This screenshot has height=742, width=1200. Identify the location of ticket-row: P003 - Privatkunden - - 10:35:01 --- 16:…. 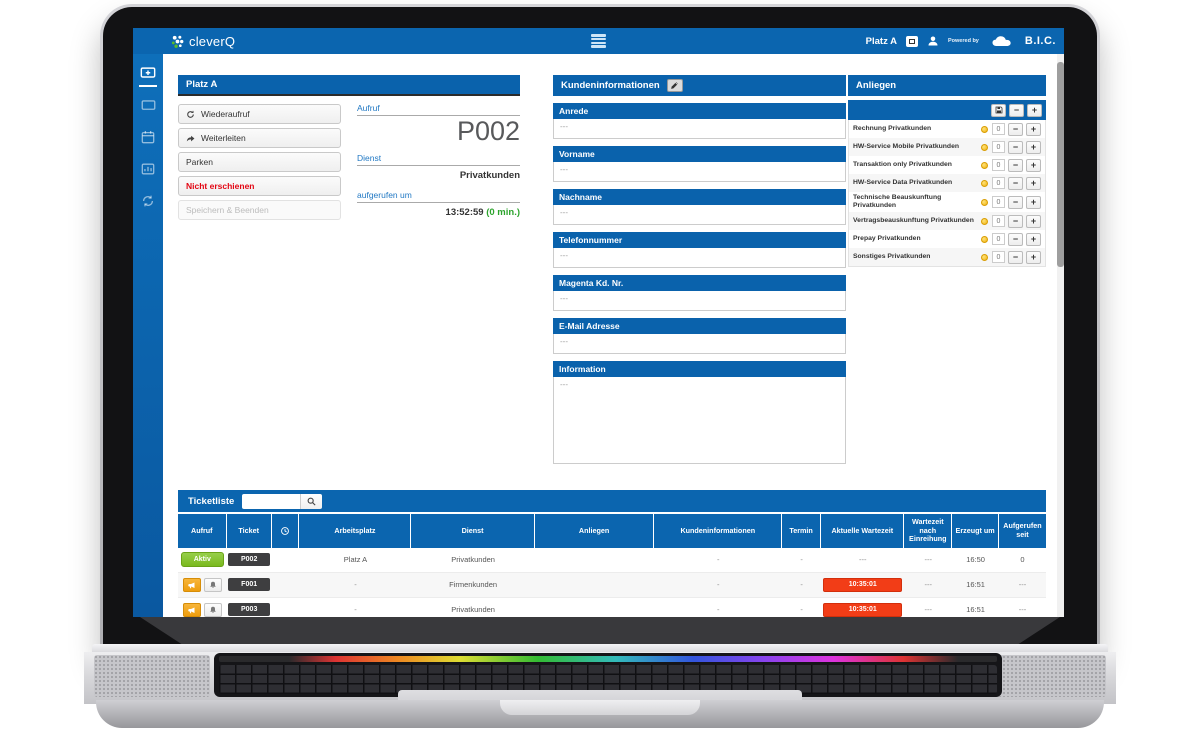
(612, 608).